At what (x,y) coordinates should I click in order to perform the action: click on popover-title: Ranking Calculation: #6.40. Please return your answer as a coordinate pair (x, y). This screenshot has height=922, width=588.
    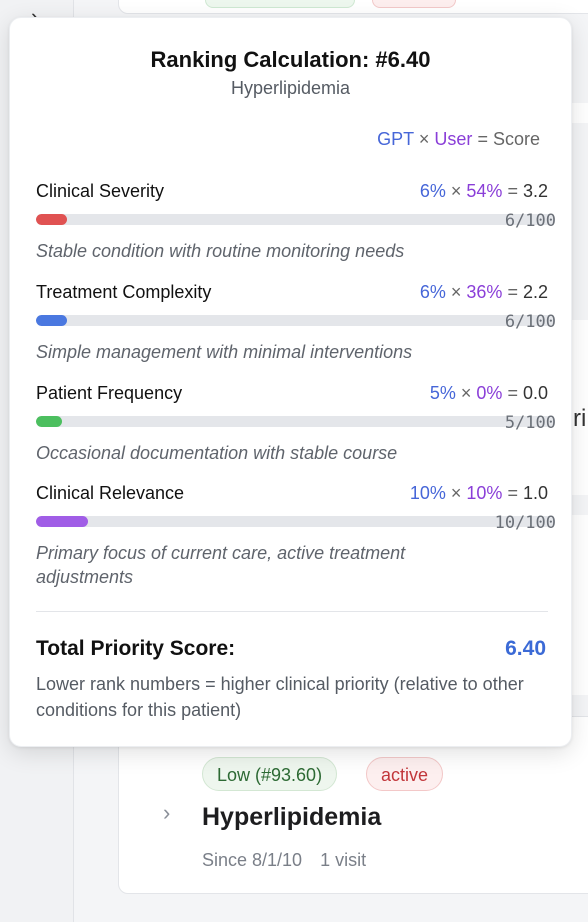
    Looking at the image, I should click on (290, 59).